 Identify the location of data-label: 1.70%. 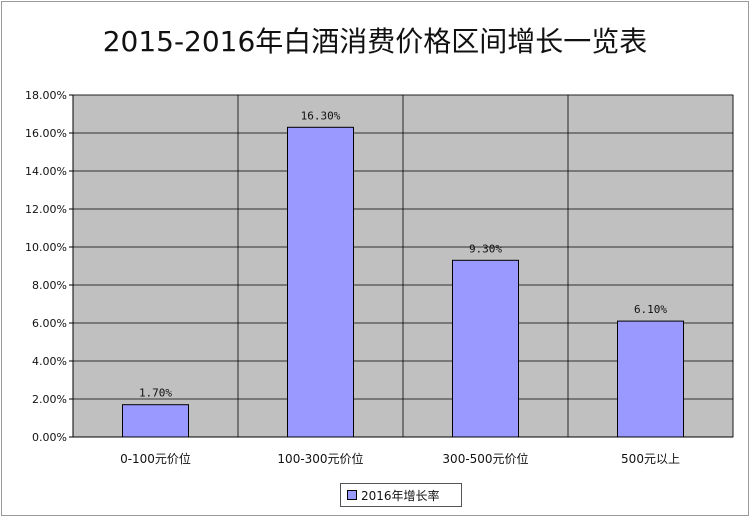
(155, 393).